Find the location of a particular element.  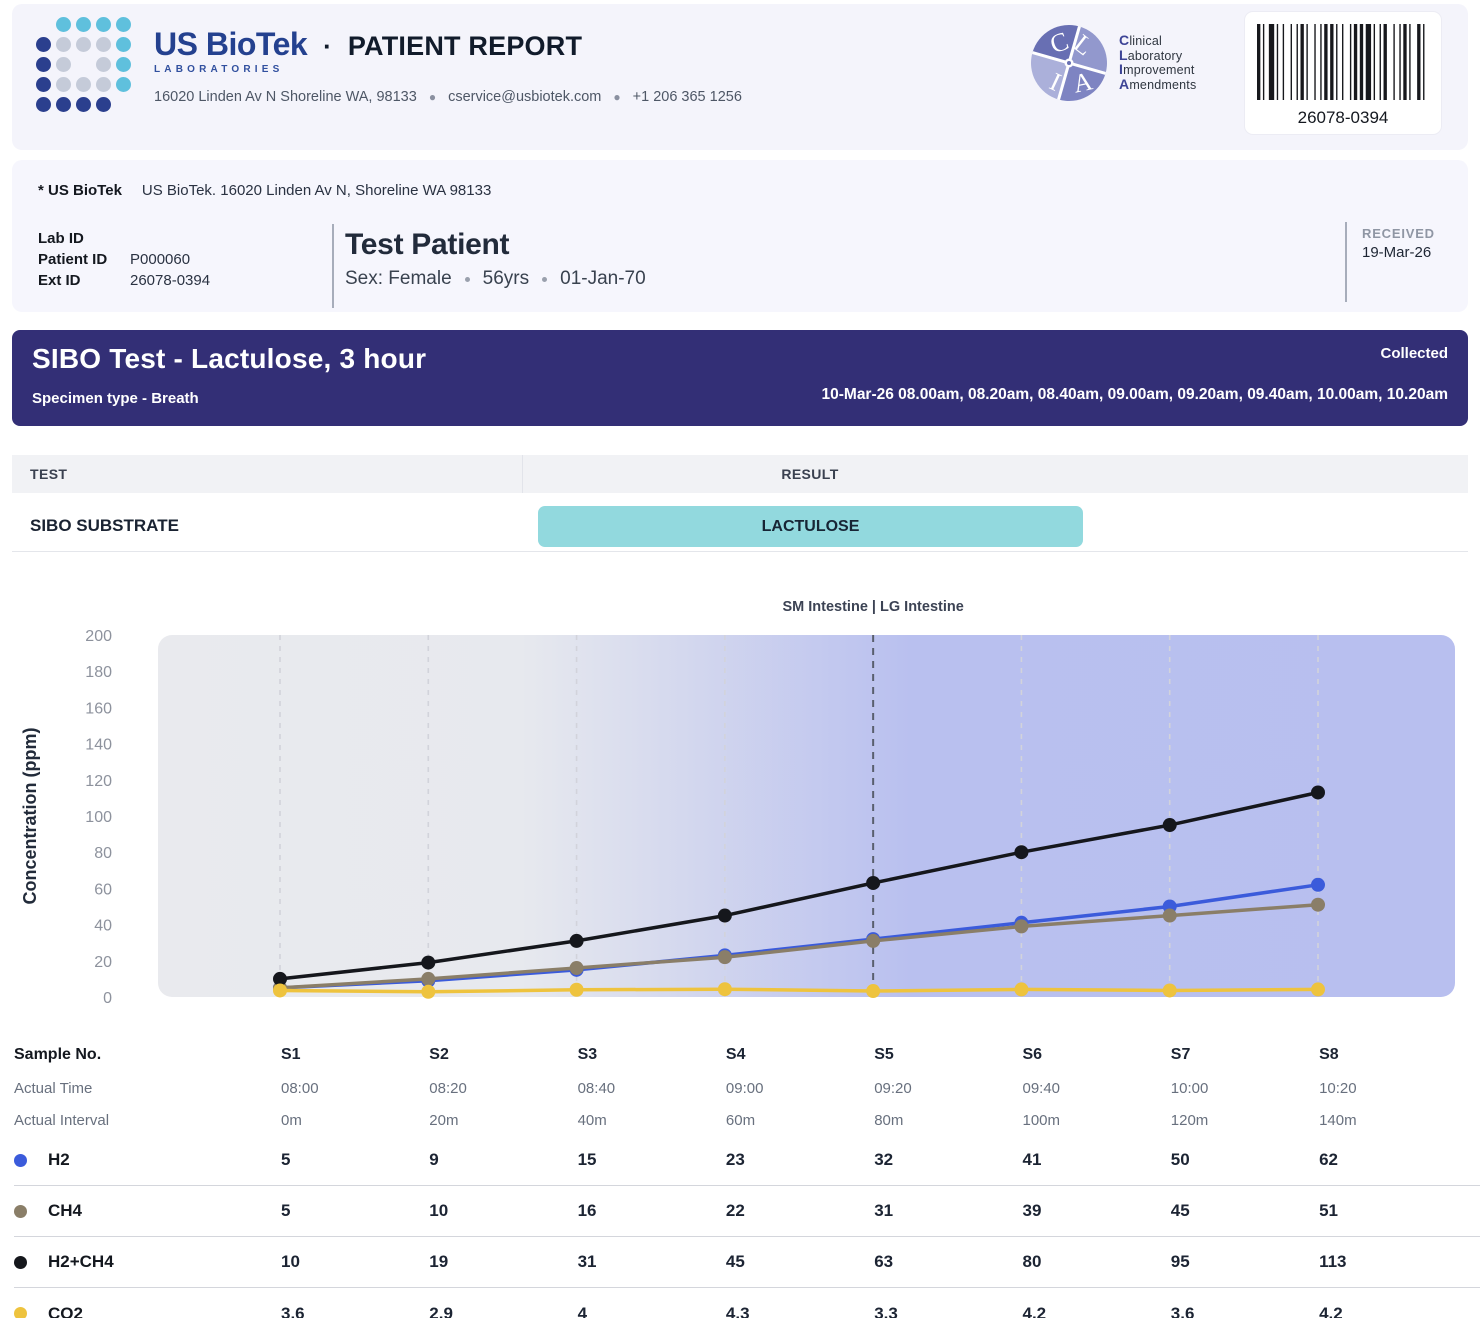

table-cell: 62 is located at coordinates (1328, 1159).